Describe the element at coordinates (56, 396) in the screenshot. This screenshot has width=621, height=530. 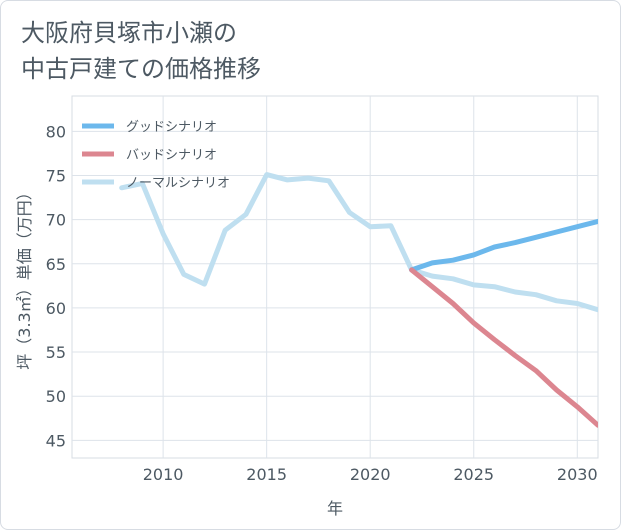
I see `y-tick-label: 50` at that location.